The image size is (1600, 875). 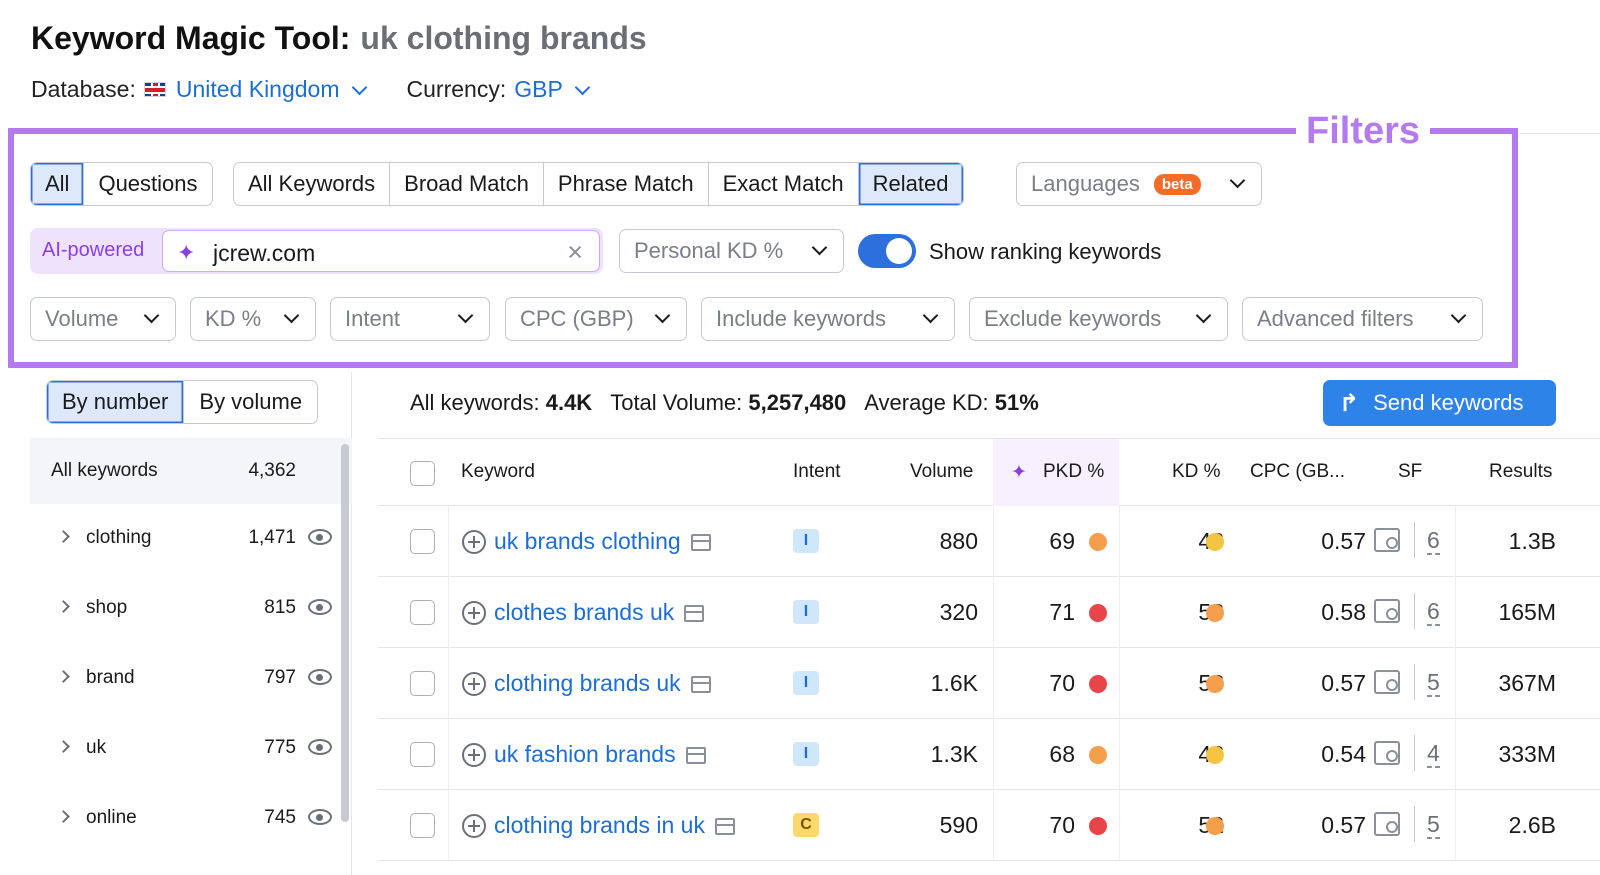 I want to click on pkd-difficulty-dot, so click(x=1098, y=755).